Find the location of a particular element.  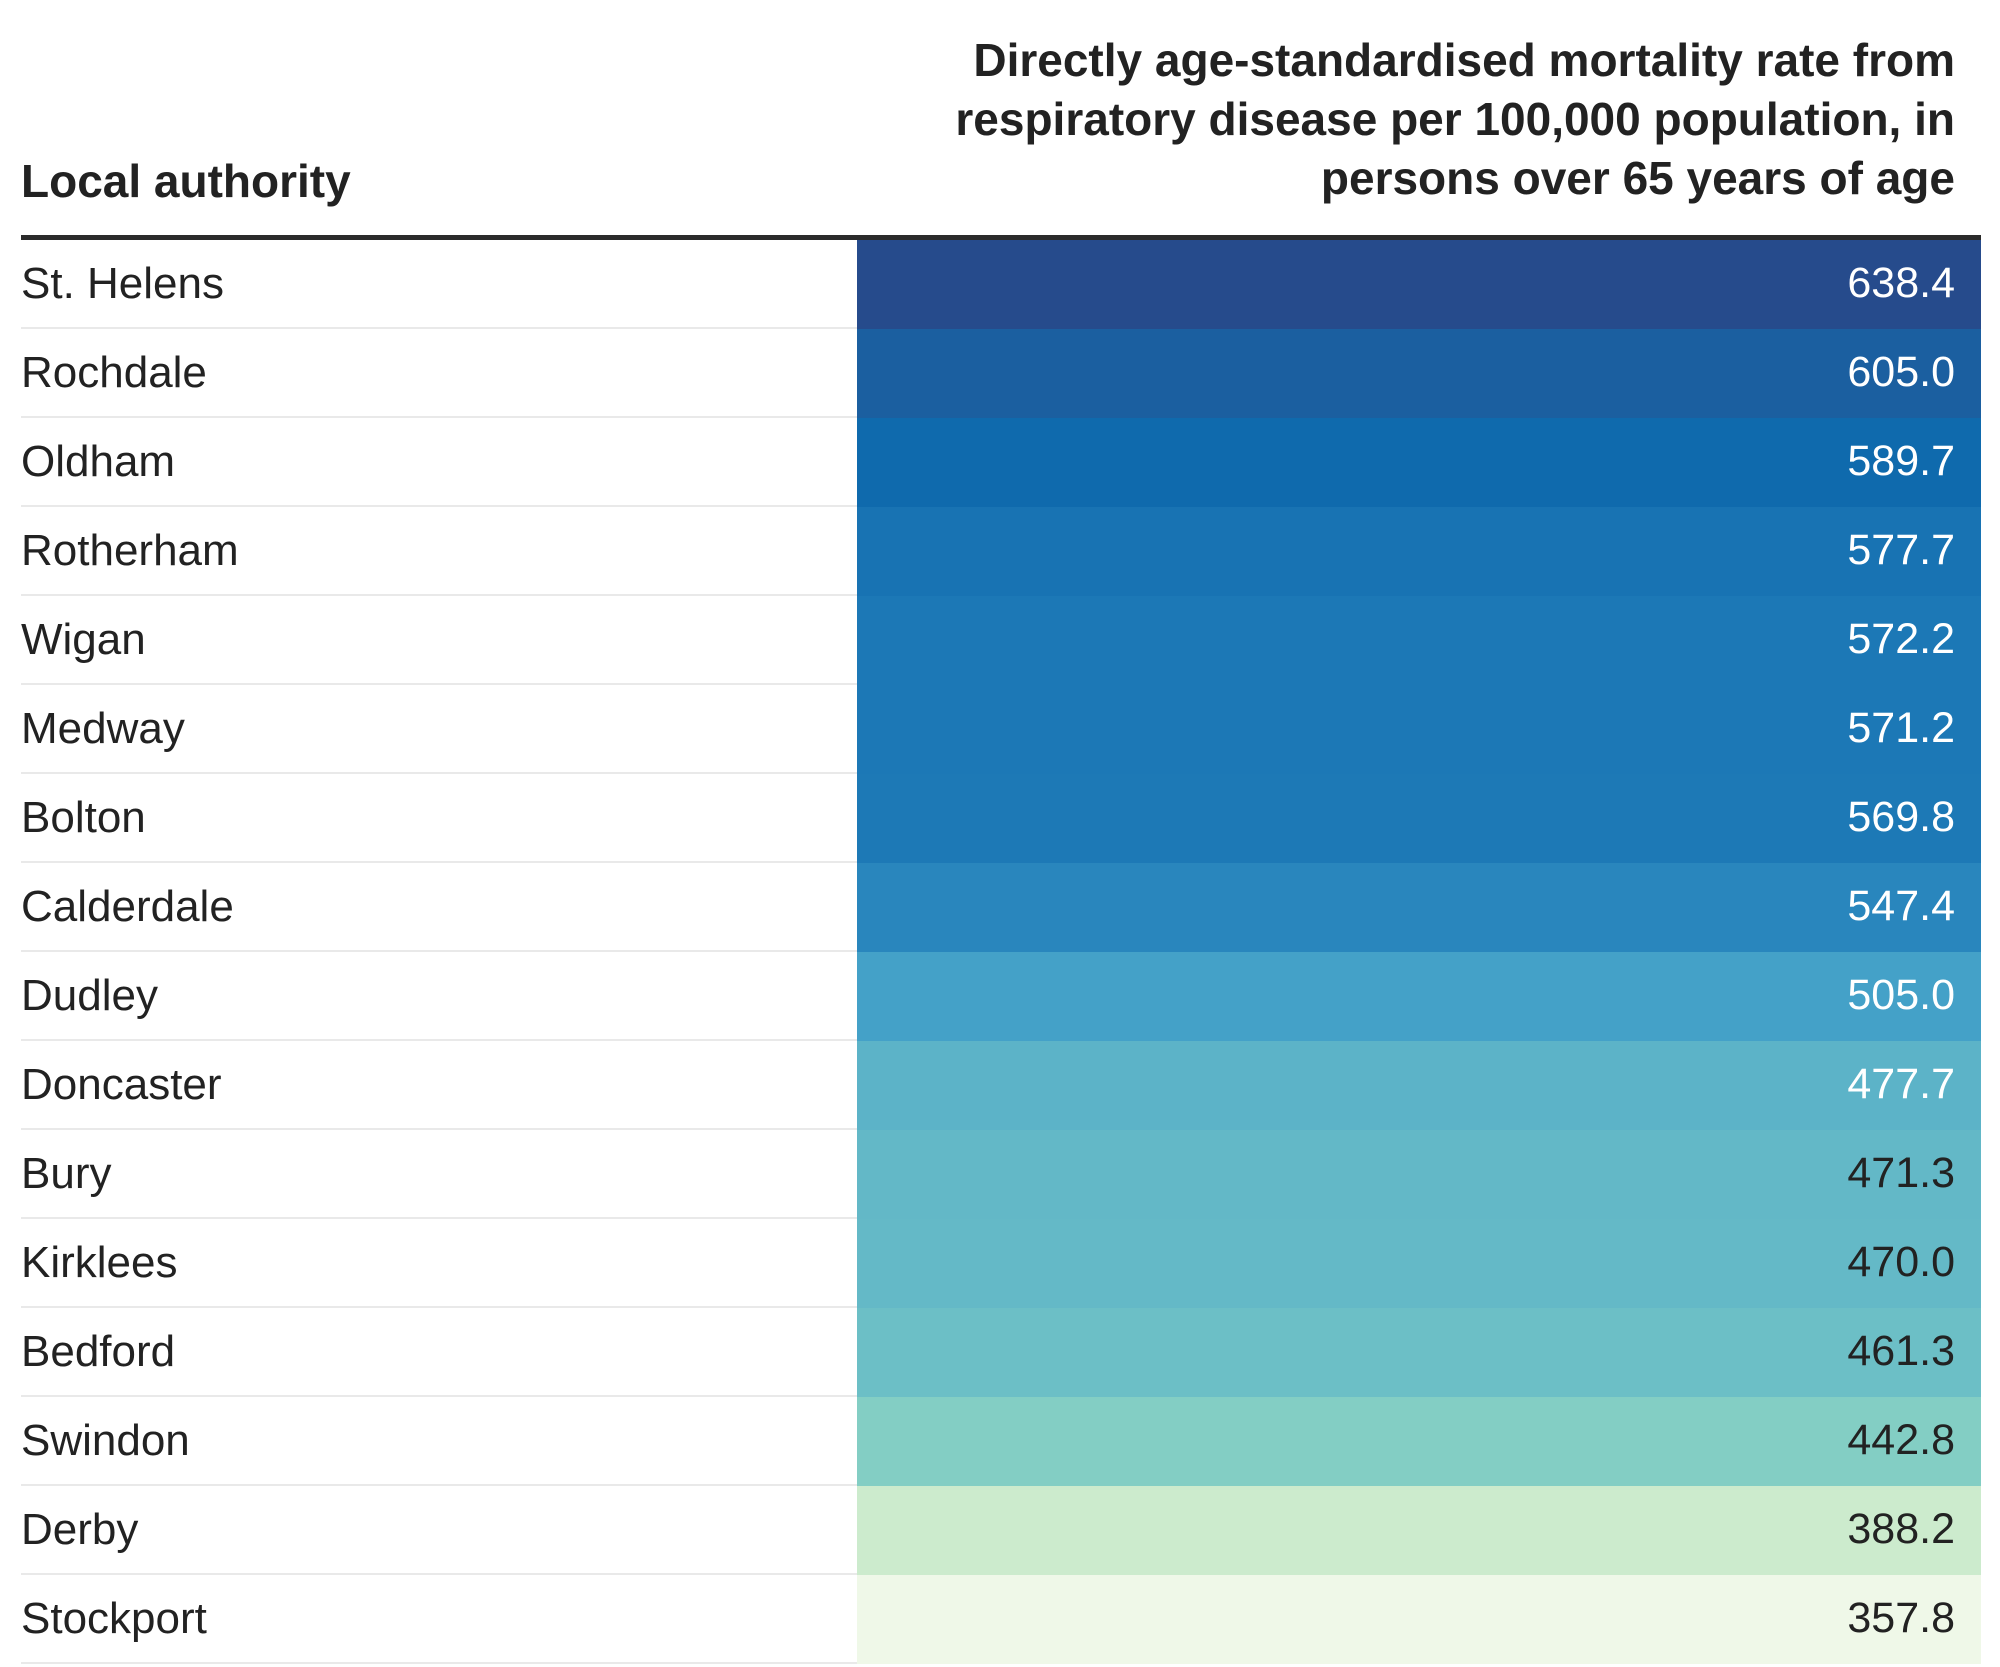

table-row: Rochdale 605.0 is located at coordinates (1001, 373).